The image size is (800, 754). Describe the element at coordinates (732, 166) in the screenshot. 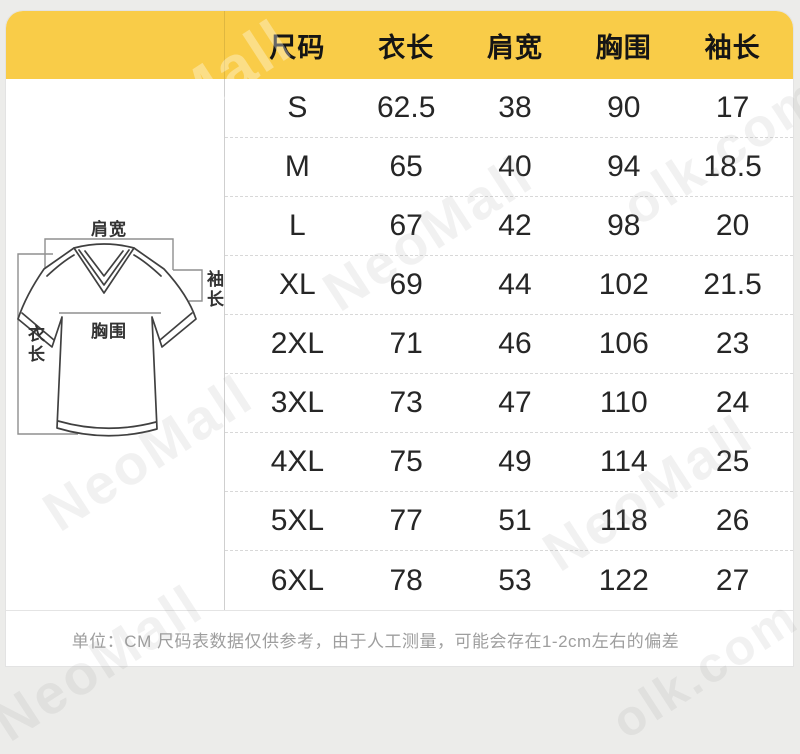

I see `sleeve-cell: 18.5` at that location.